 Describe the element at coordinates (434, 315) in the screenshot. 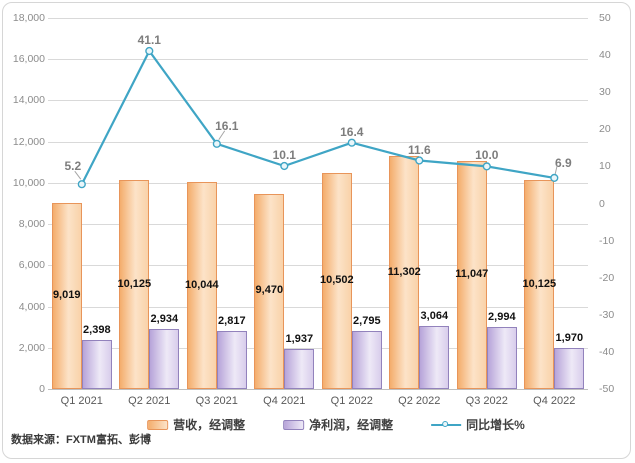

I see `bar-label-profit: 3,064` at that location.